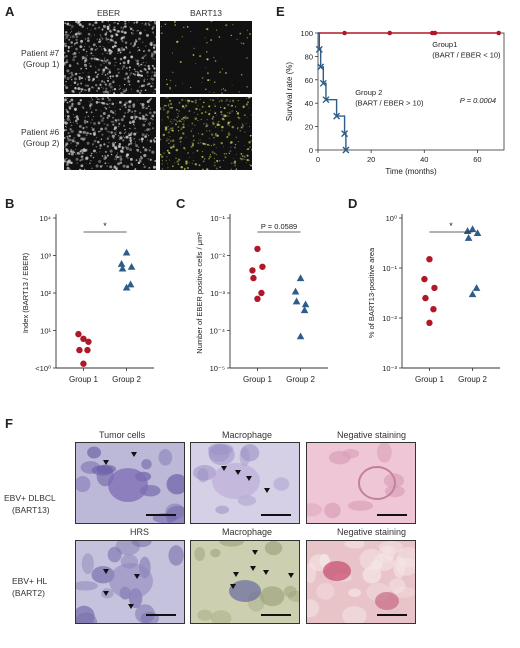 The width and height of the screenshot is (520, 648). I want to click on y-axis-label: Index (BART13 / EBER), so click(25, 292).